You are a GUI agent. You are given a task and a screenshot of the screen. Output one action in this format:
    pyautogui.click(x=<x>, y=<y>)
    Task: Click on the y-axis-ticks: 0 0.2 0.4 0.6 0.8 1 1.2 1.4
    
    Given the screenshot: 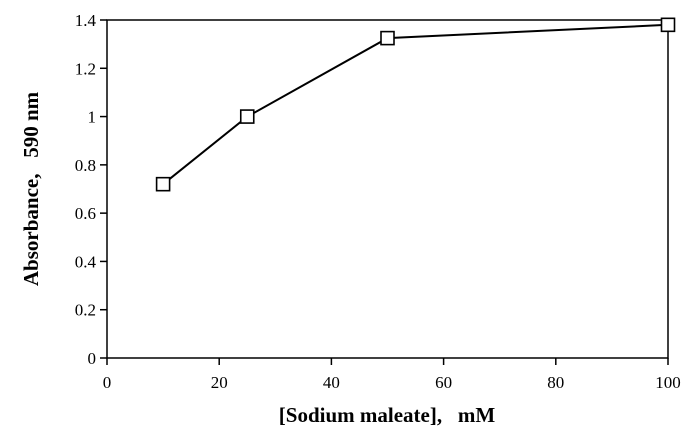 What is the action you would take?
    pyautogui.click(x=91, y=189)
    